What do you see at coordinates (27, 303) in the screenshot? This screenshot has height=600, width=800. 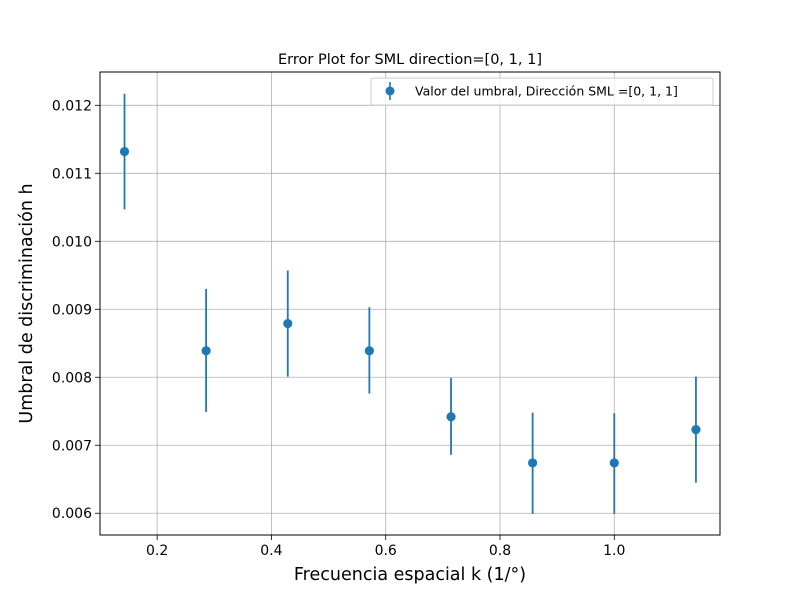 I see `y-axis-label: Umbral de discriminación h` at bounding box center [27, 303].